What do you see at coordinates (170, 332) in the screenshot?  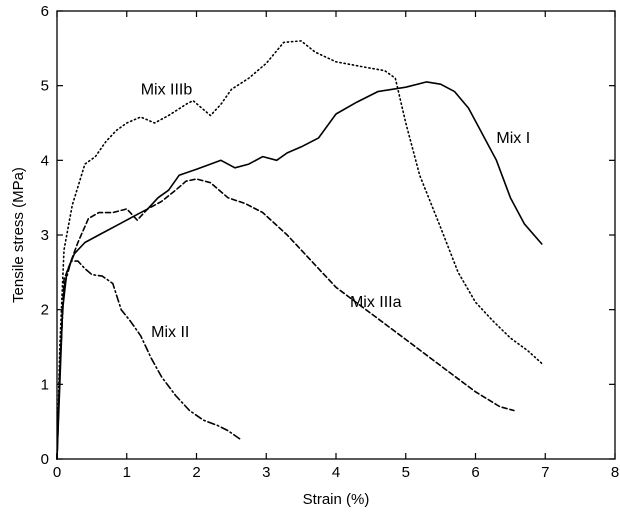 I see `series-label-mix-ii: Mix II` at bounding box center [170, 332].